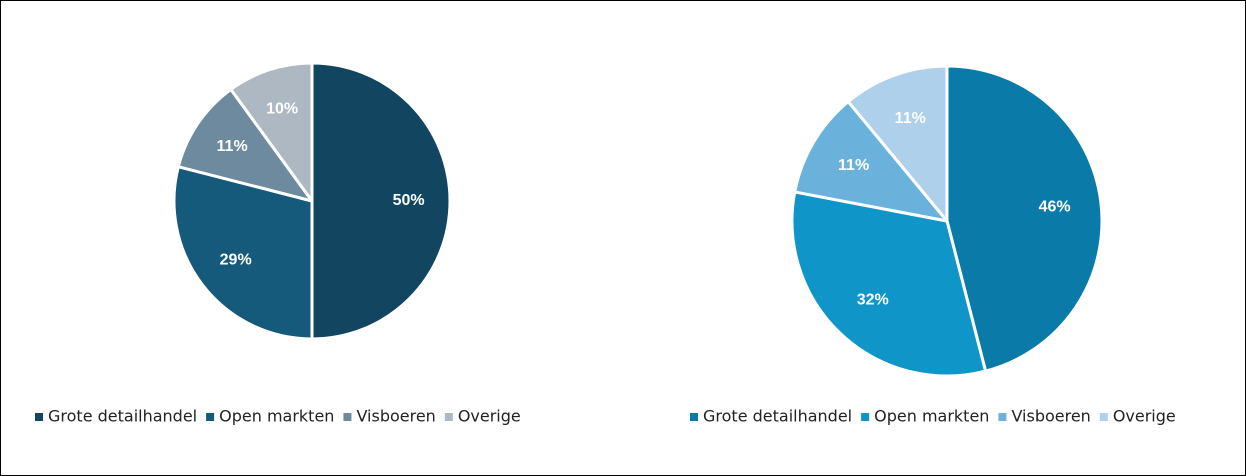 The image size is (1246, 476). Describe the element at coordinates (1055, 207) in the screenshot. I see `data-label: 46%` at that location.